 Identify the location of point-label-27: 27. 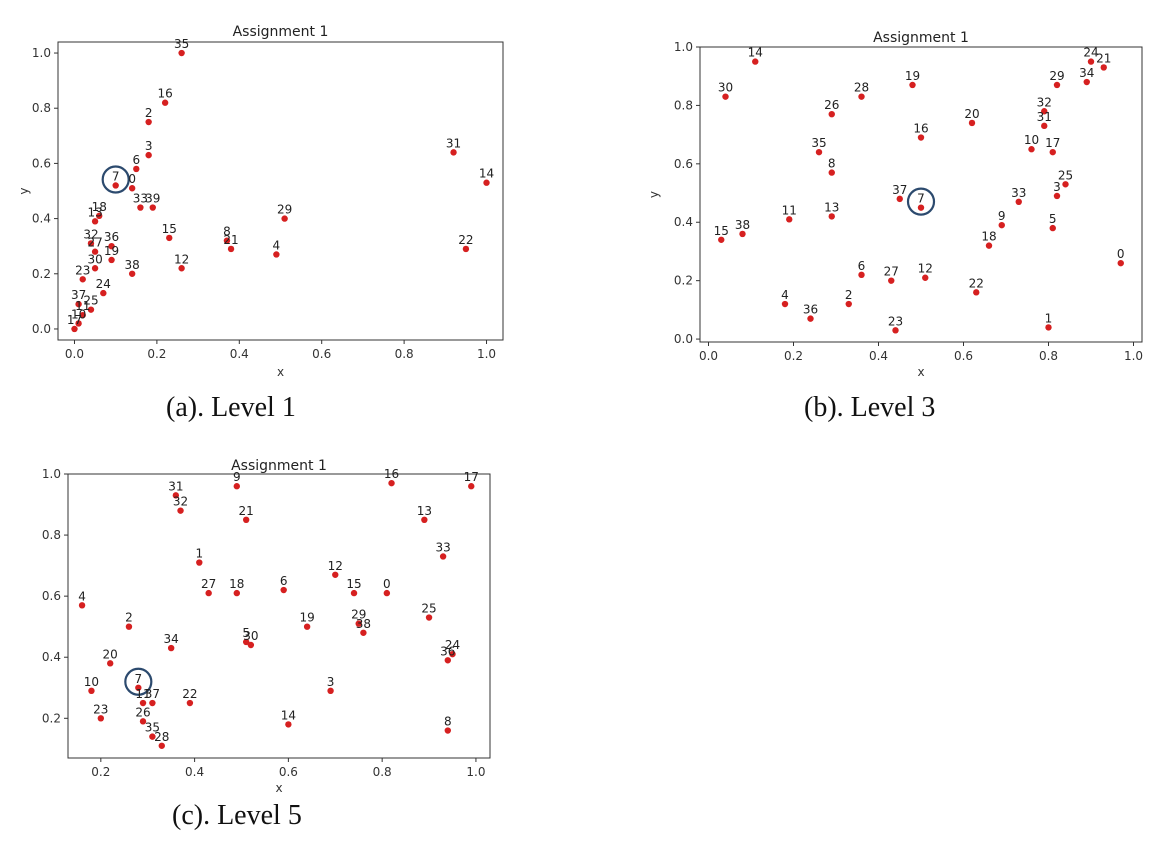
(94, 243).